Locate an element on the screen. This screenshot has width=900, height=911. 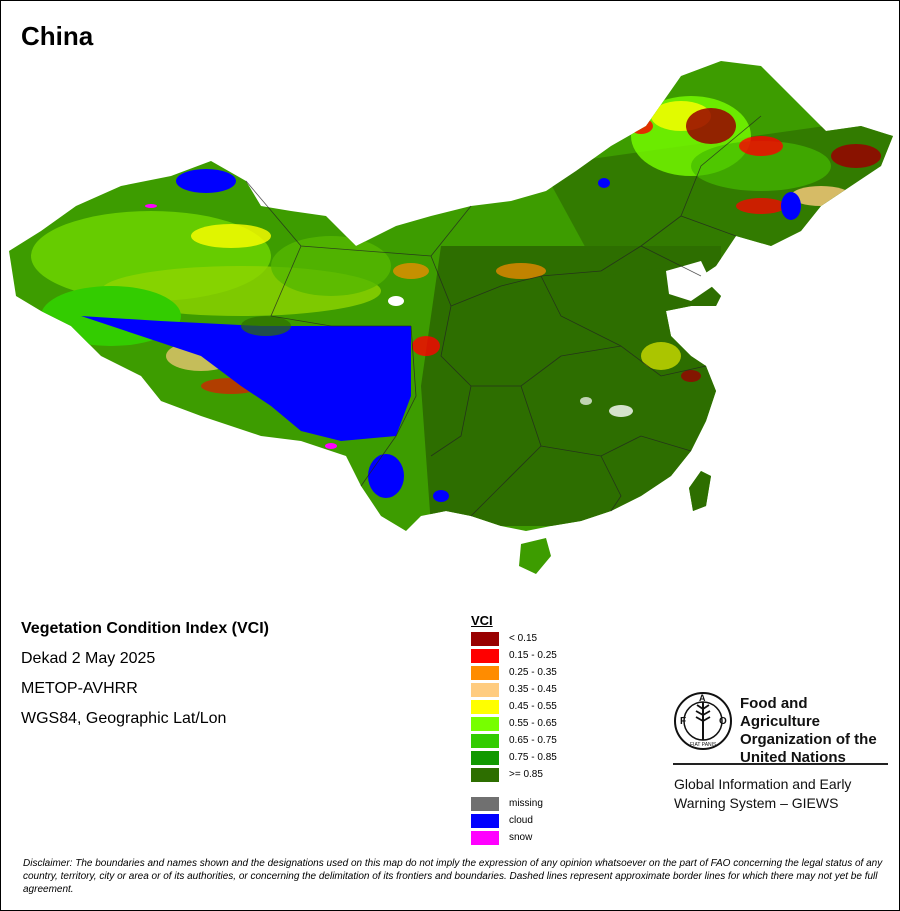
legend-label: snow is located at coordinates (521, 837).